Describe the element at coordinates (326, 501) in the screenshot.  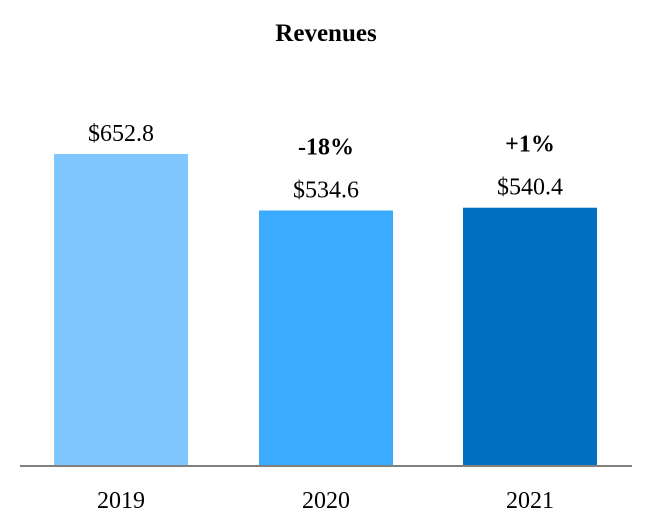
I see `x-tick-label-2020: 2020` at that location.